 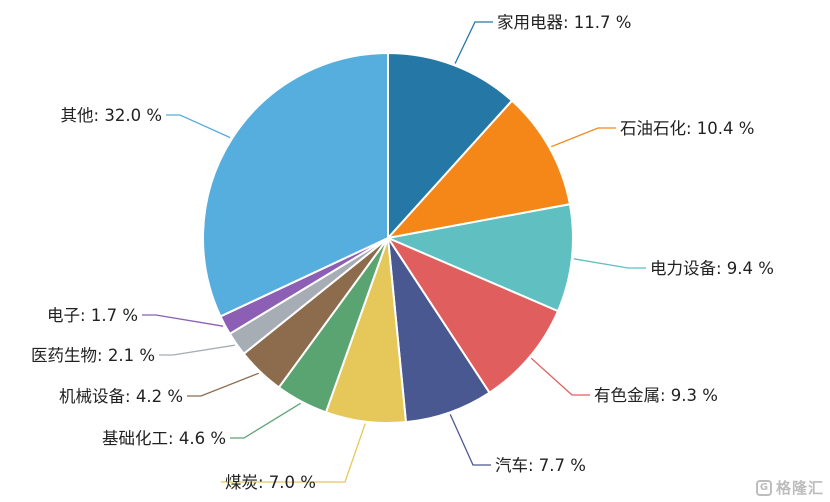 I want to click on slice-label-4: 有色金属: 9.3 %, so click(x=656, y=395).